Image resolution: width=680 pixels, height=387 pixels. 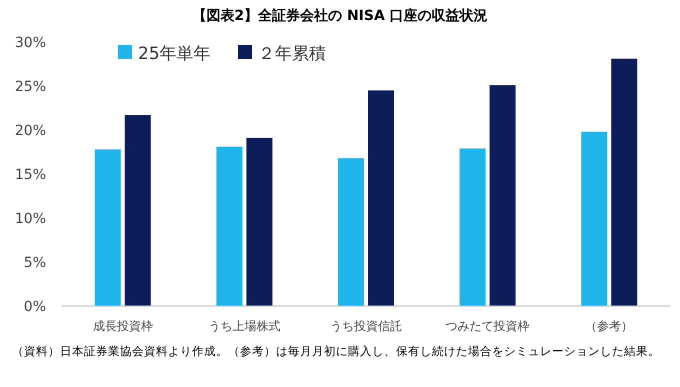 I want to click on x-tick-label: うち上場株式, so click(x=244, y=326).